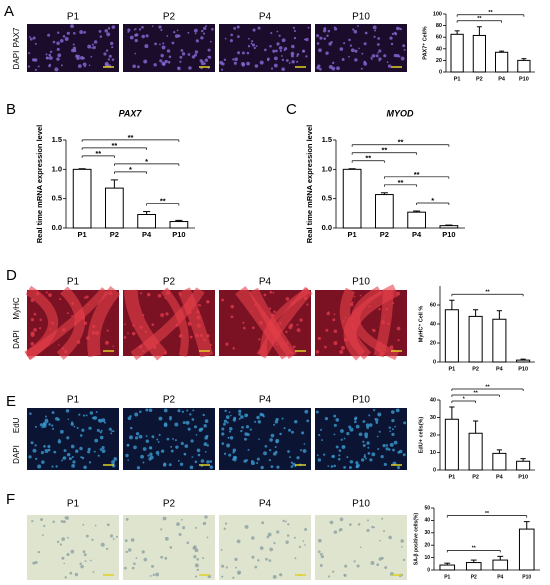 The height and width of the screenshot is (585, 550). Describe the element at coordinates (447, 567) in the screenshot. I see `bar` at that location.